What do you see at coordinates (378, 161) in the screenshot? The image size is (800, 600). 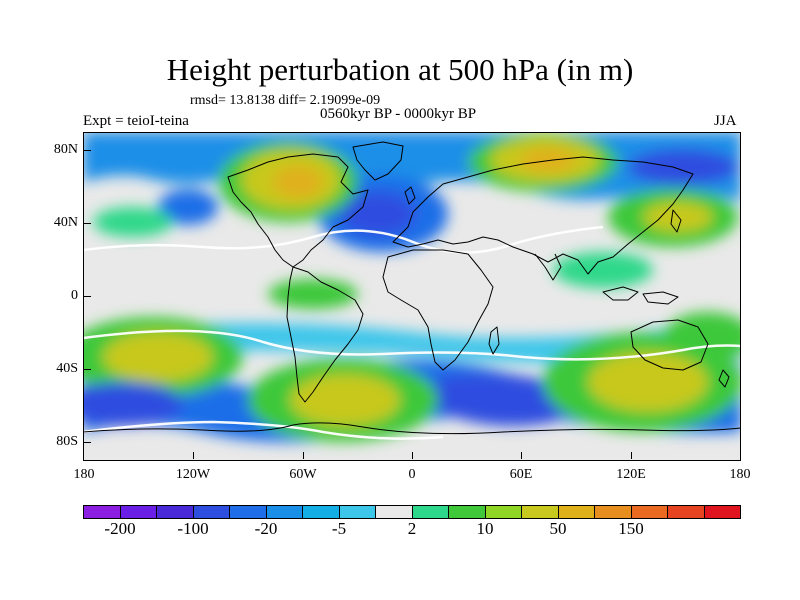 I see `coast-greenland` at bounding box center [378, 161].